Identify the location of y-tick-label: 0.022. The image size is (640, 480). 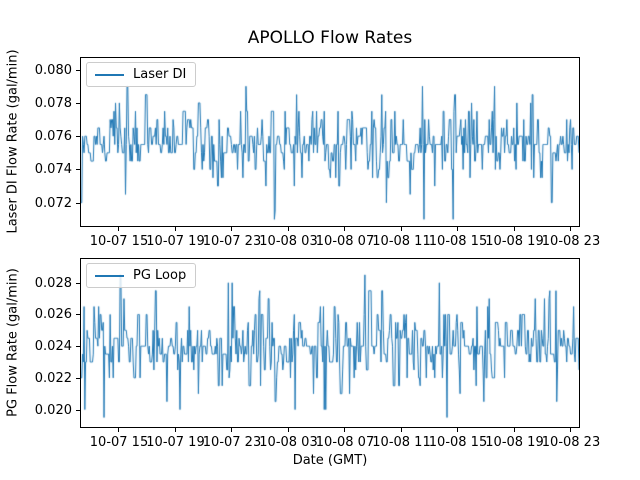
(53, 378).